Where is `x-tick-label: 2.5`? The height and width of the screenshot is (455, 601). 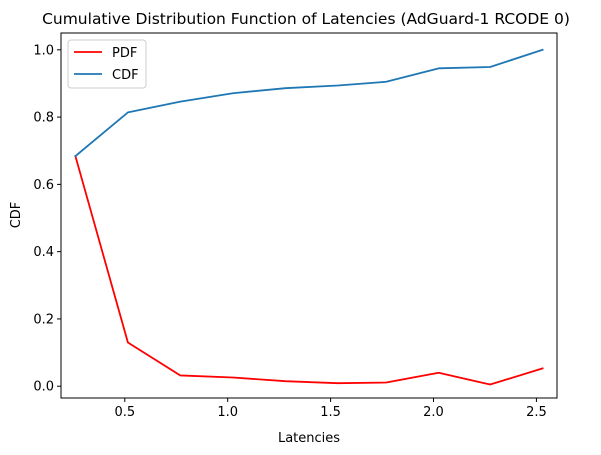 x-tick-label: 2.5 is located at coordinates (536, 412).